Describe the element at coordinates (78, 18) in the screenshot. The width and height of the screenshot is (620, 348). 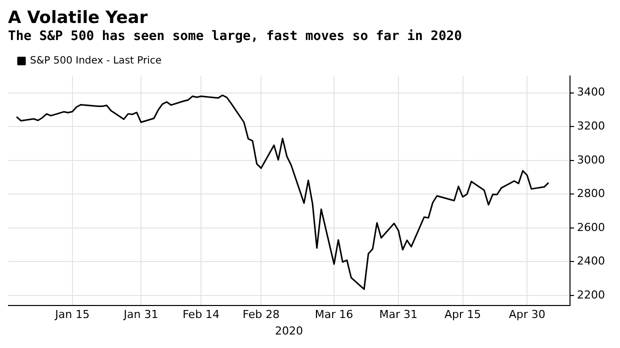
I see `chart-title: A Volatile Year` at that location.